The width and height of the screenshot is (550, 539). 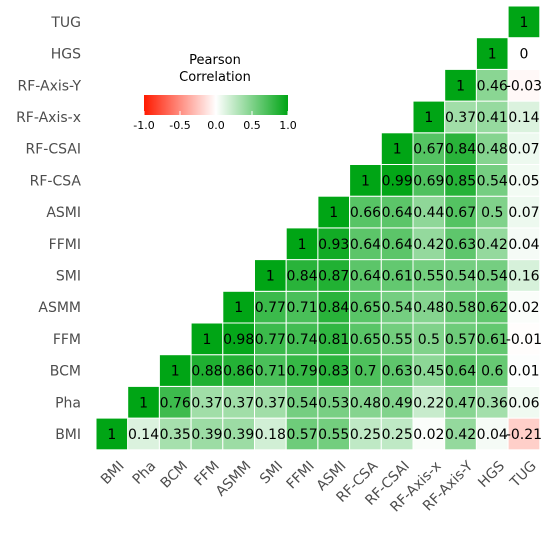 I want to click on cell-value-label: 0.53, so click(x=333, y=403).